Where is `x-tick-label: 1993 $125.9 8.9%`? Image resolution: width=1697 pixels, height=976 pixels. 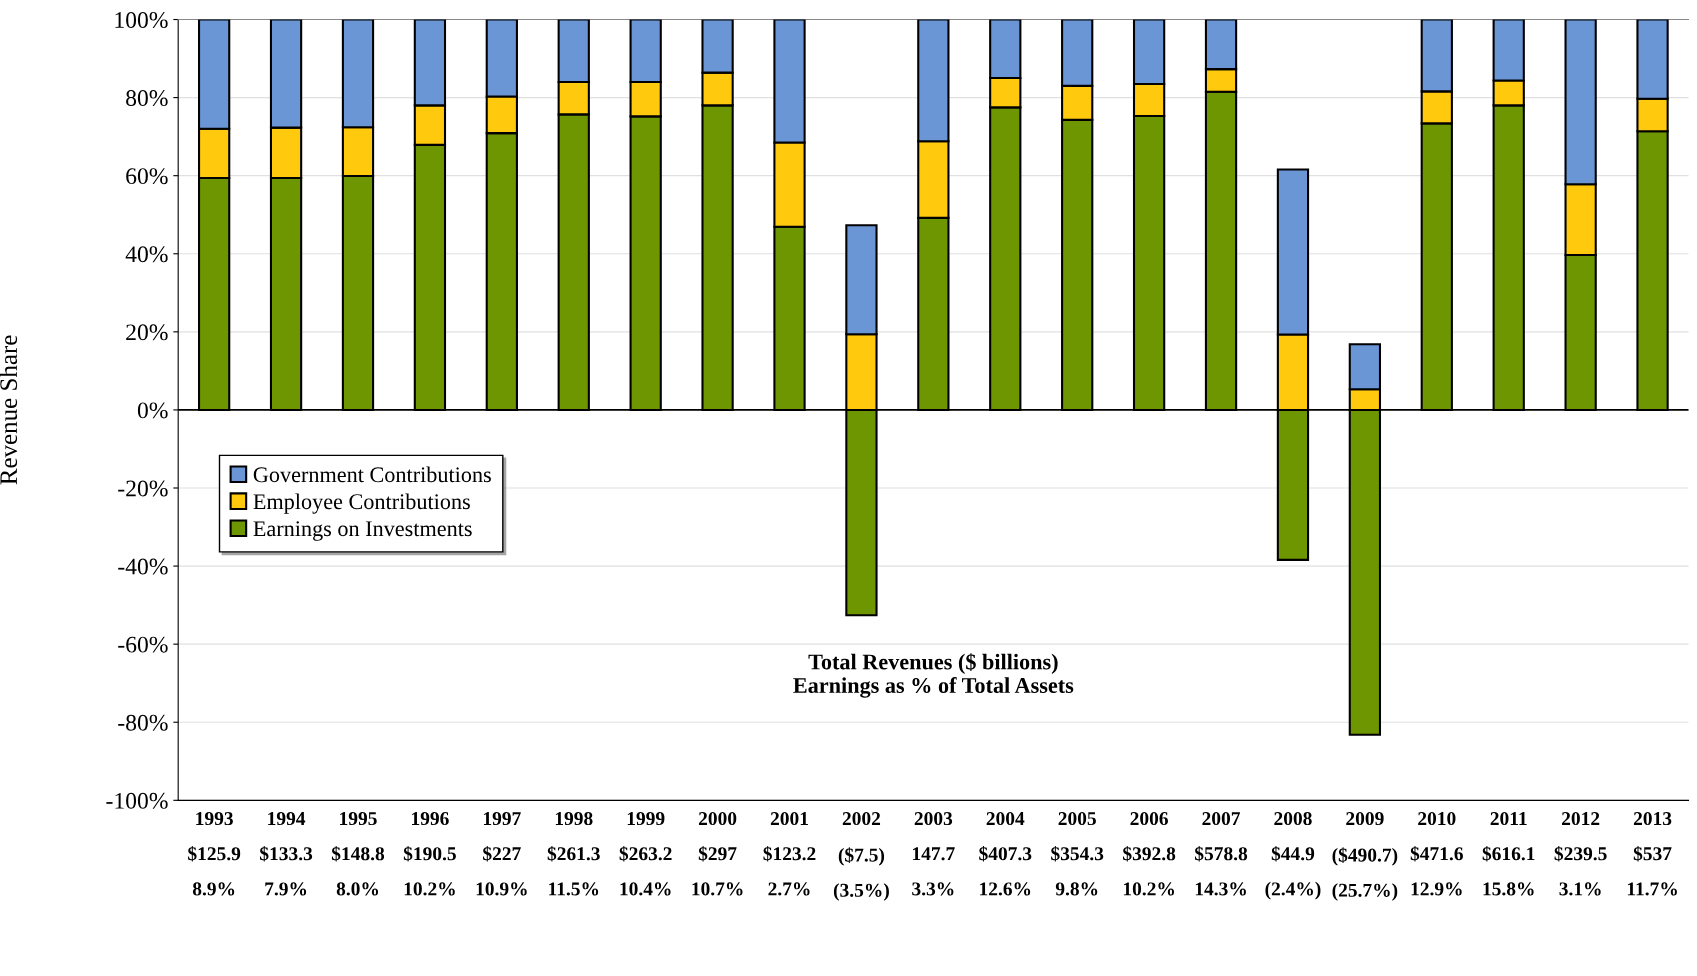 x-tick-label: 1993 $125.9 8.9% is located at coordinates (214, 854).